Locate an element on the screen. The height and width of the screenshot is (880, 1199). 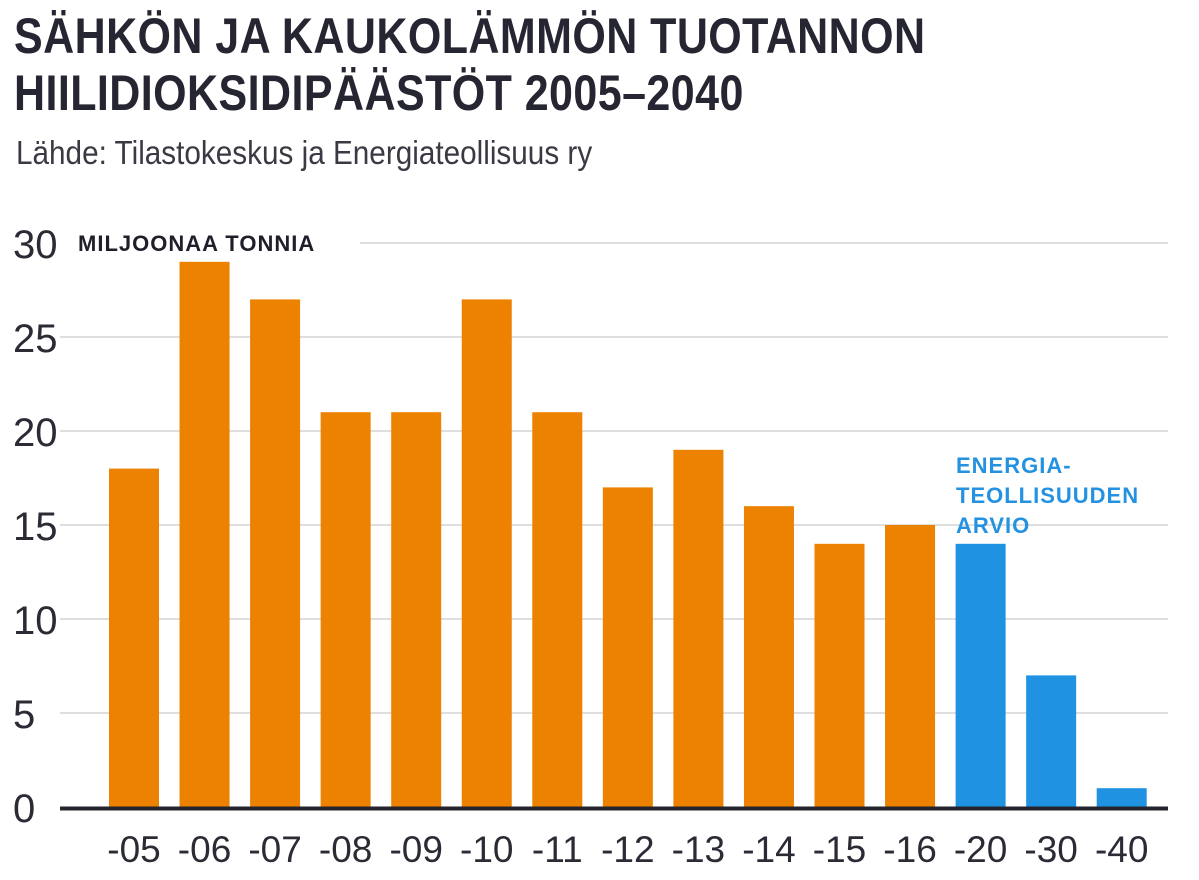
x-tick-label: -20 is located at coordinates (980, 849).